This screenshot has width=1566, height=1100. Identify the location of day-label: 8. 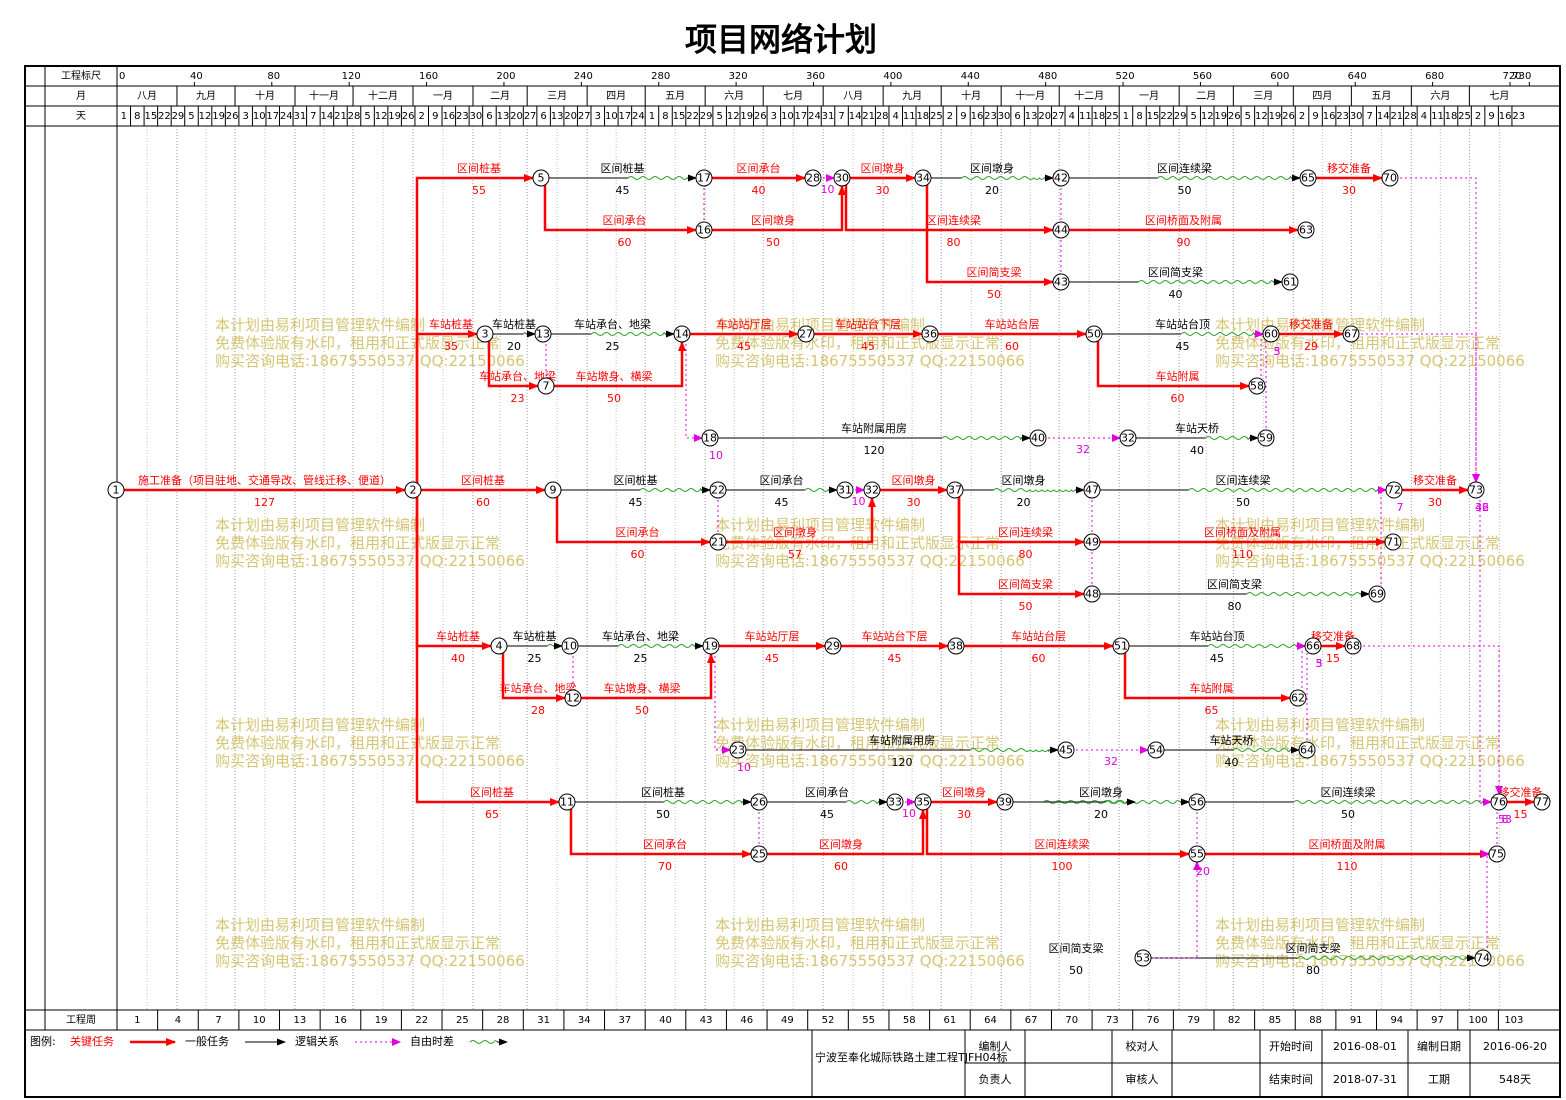
(137, 116).